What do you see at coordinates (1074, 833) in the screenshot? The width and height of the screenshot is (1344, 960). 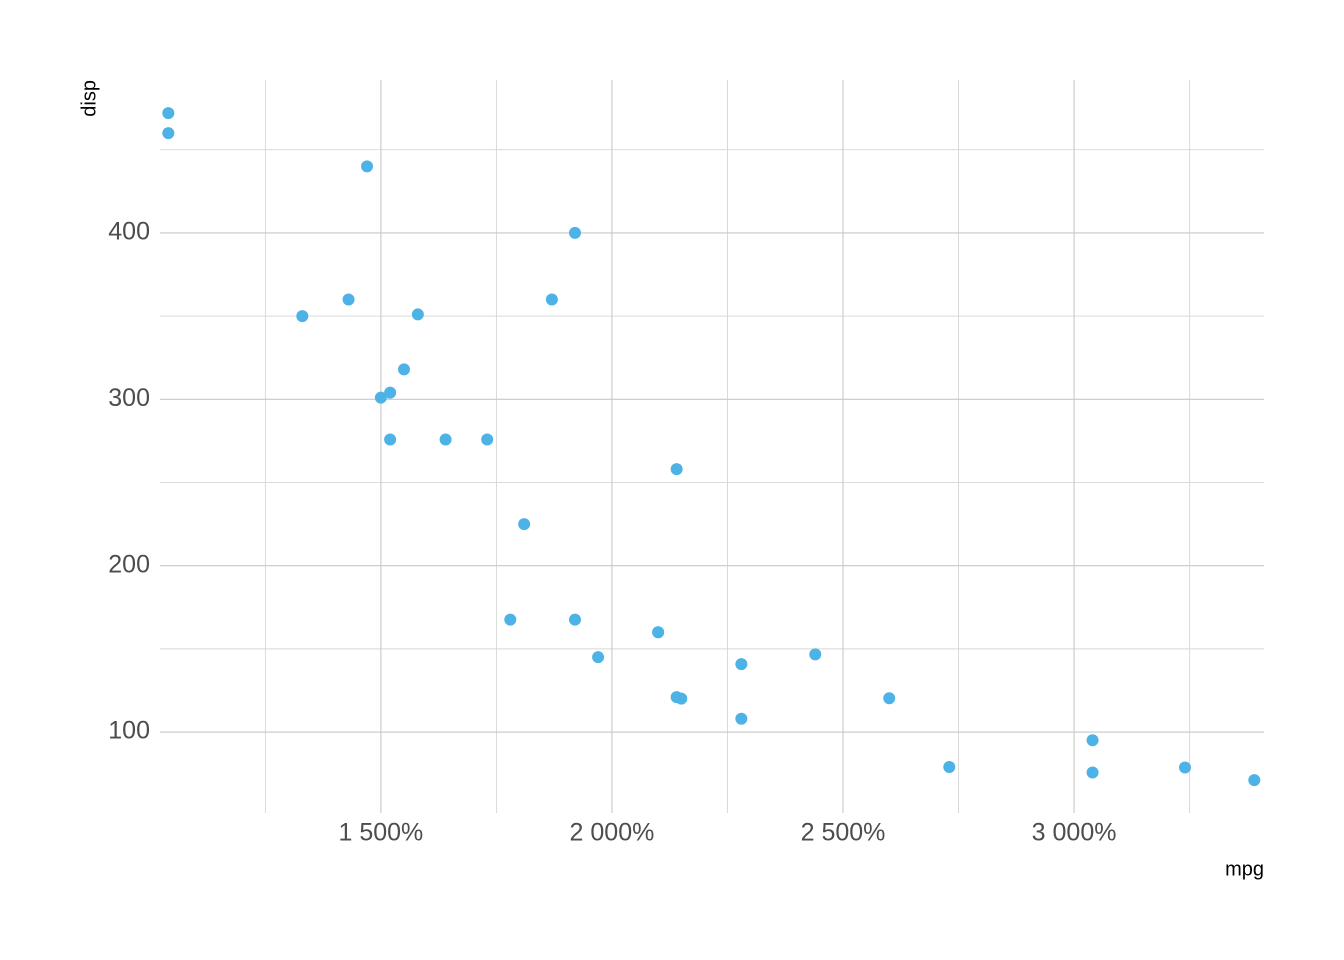 I see `x-tick-label: 3 000%` at bounding box center [1074, 833].